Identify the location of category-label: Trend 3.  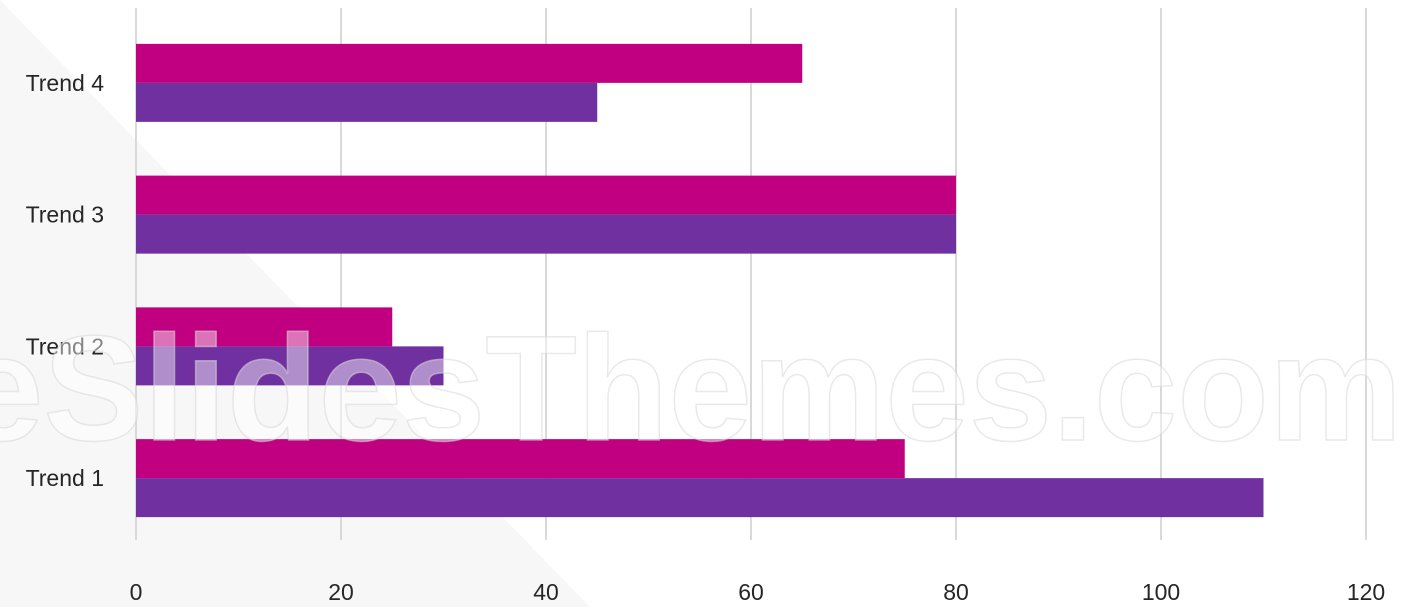
(65, 215).